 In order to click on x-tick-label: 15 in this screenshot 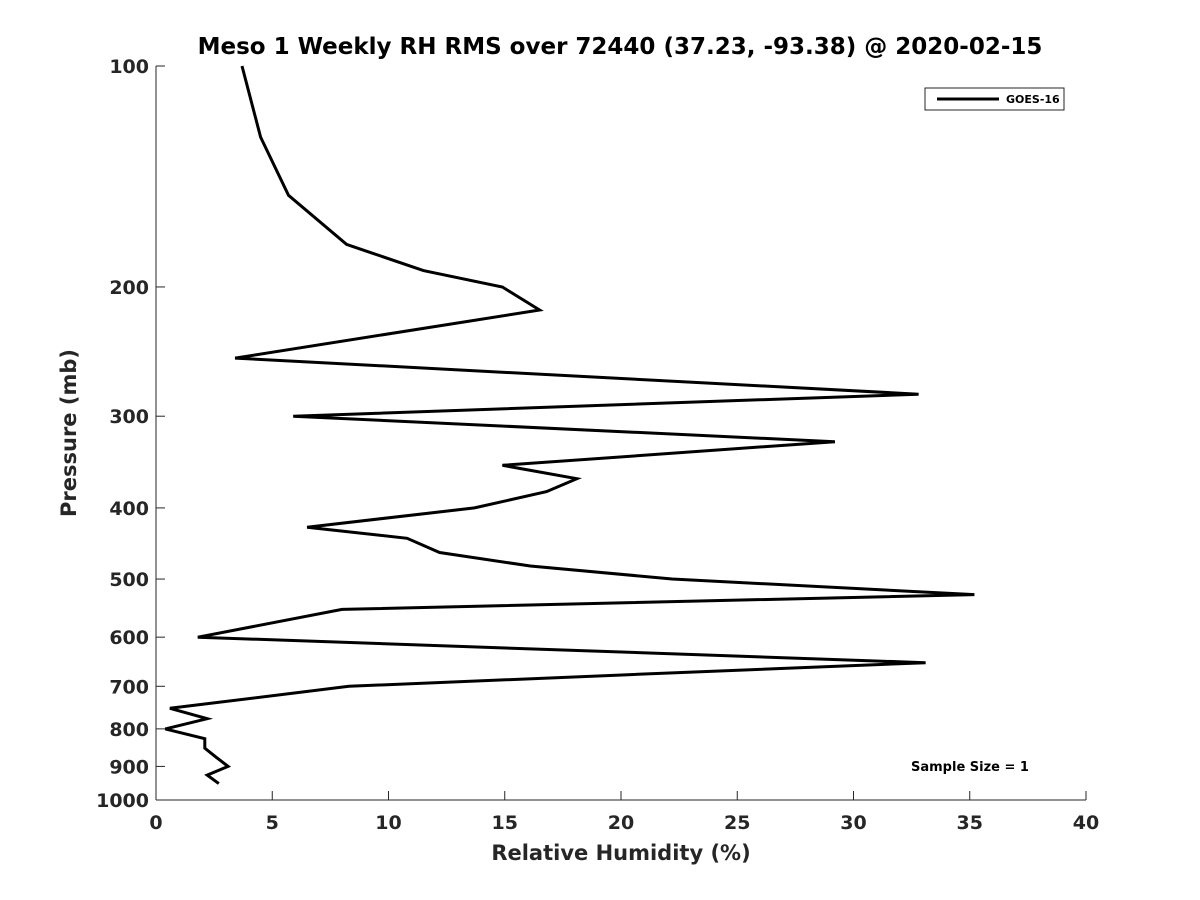, I will do `click(505, 823)`.